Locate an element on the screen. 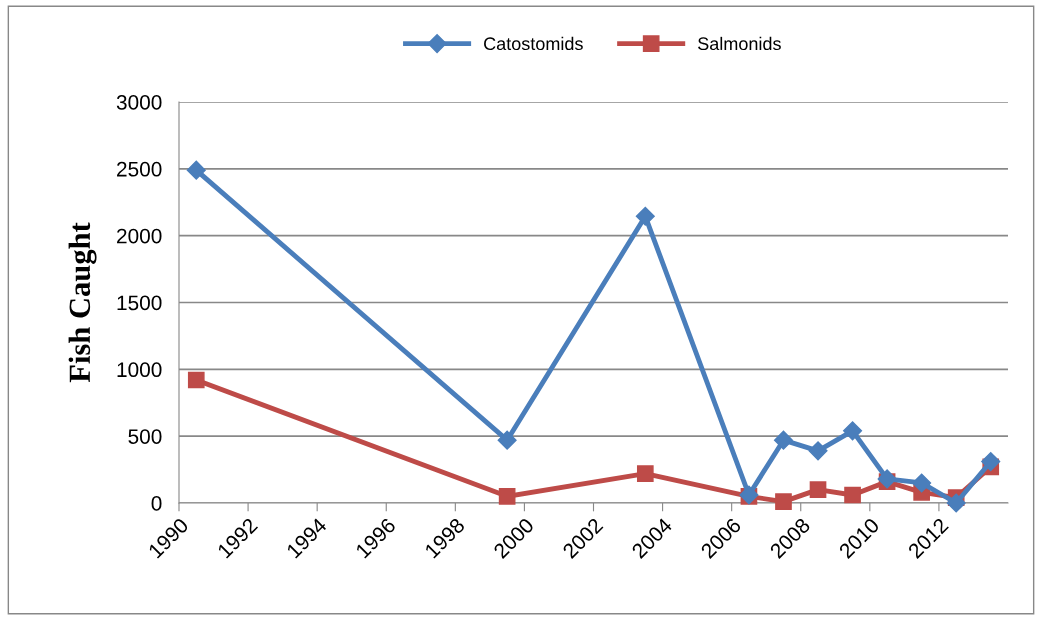  y-tick-label: 3000 is located at coordinates (139, 102).